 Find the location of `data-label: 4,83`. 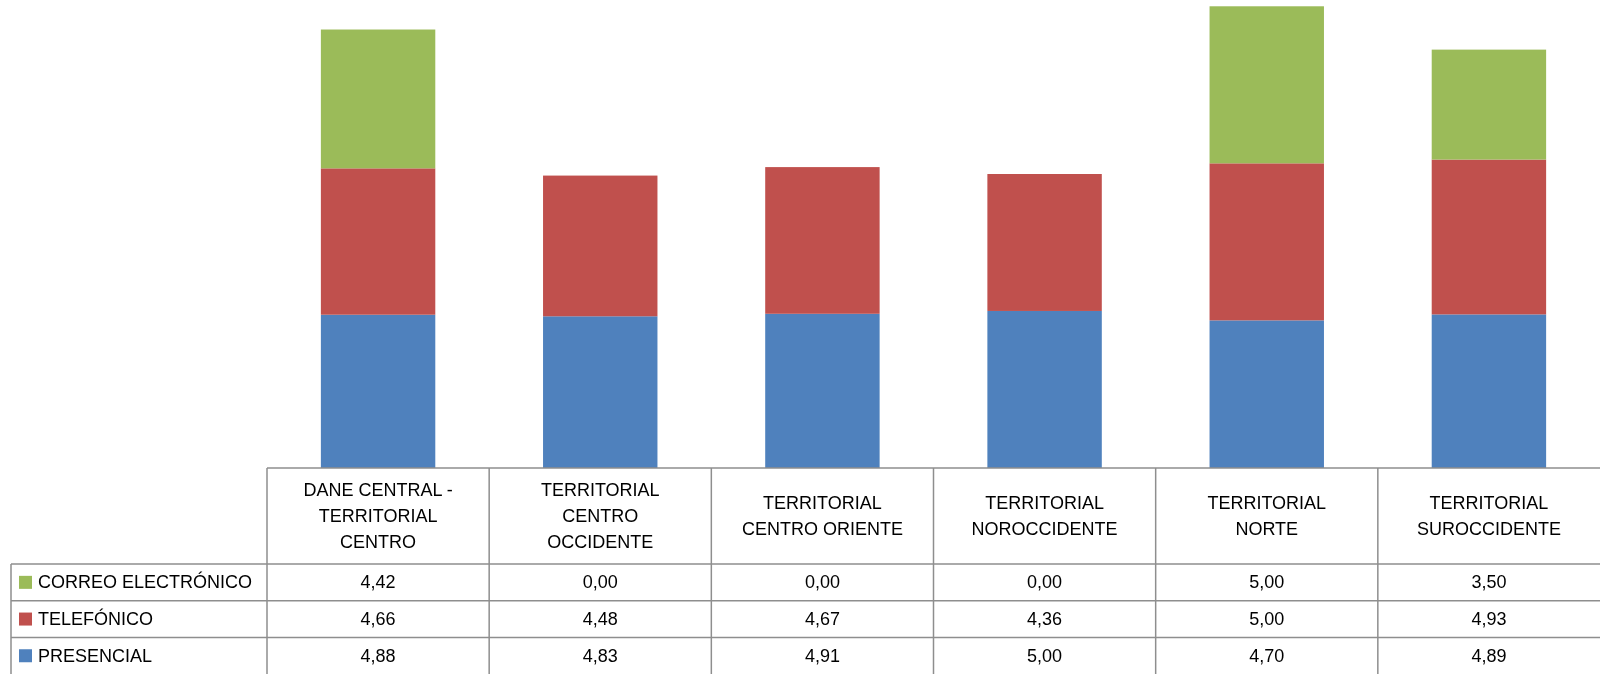

data-label: 4,83 is located at coordinates (600, 655).